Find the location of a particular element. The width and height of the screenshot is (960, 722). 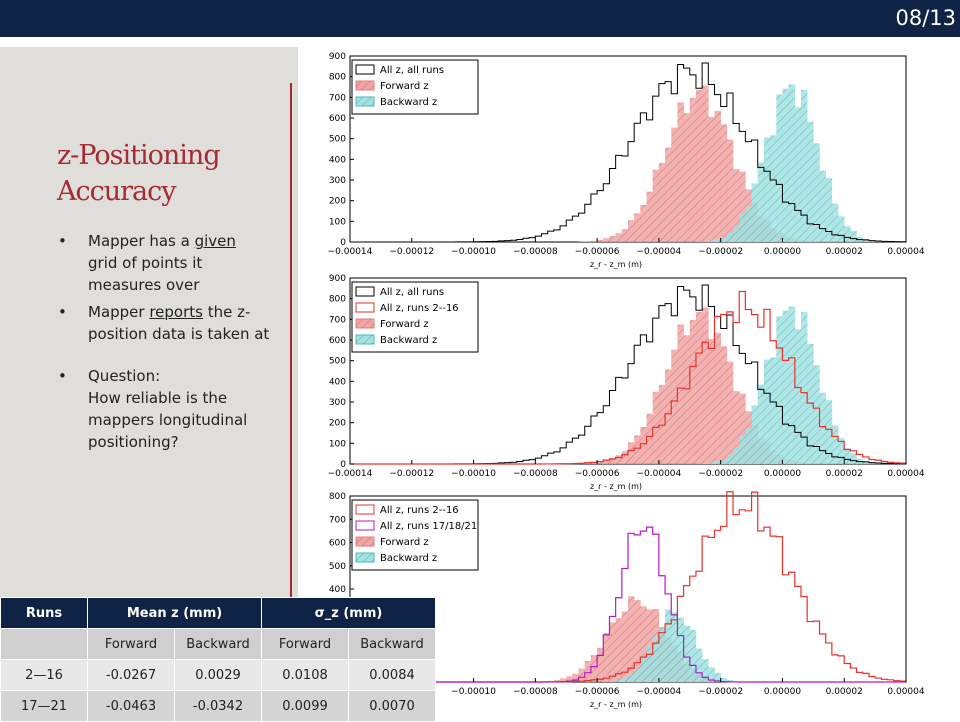

x-tick-label: −0.00004 is located at coordinates (659, 692).